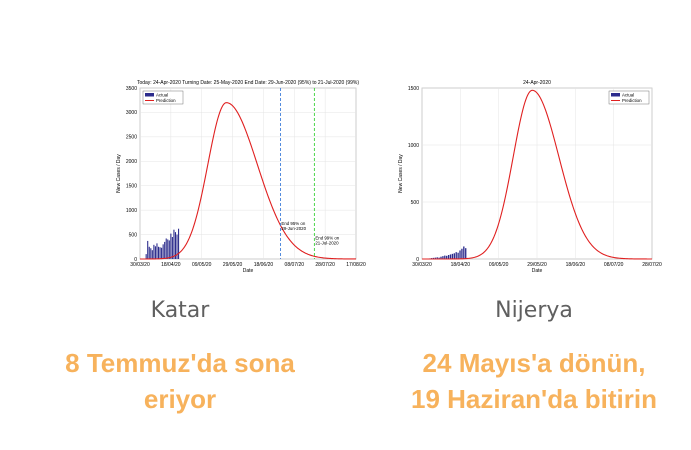 This screenshot has width=691, height=450. What do you see at coordinates (327, 237) in the screenshot?
I see `end-marker-label: End 99% on` at bounding box center [327, 237].